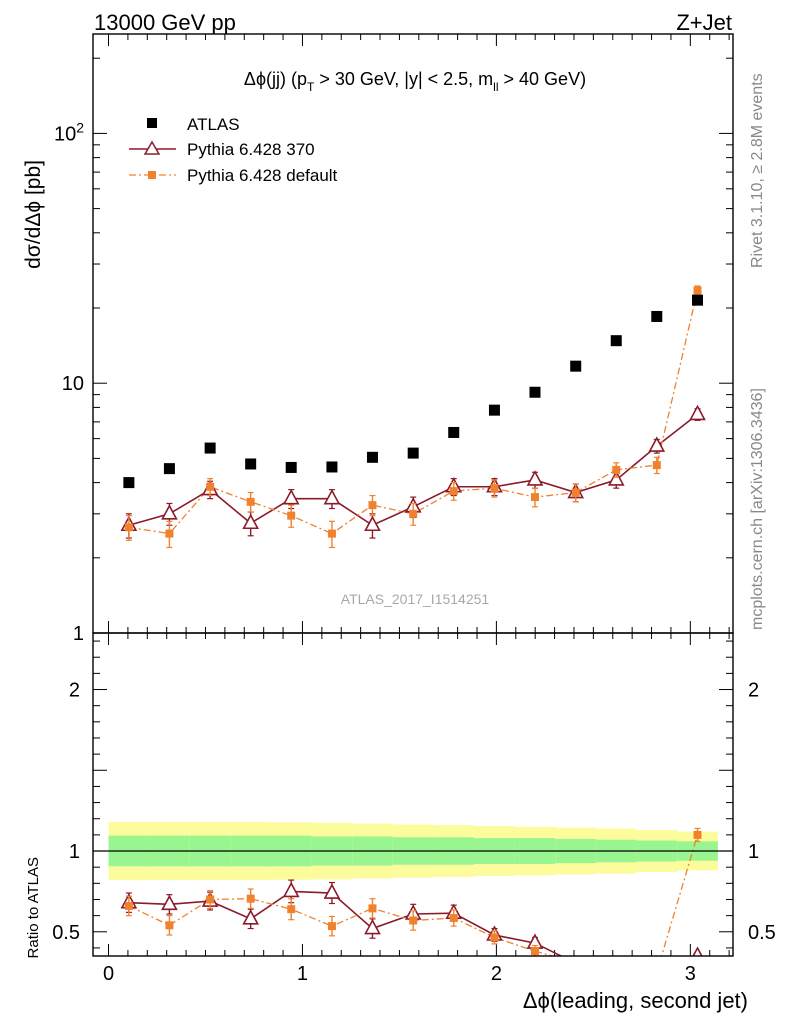  Describe the element at coordinates (78, 634) in the screenshot. I see `main-y-tick-label: 1` at that location.